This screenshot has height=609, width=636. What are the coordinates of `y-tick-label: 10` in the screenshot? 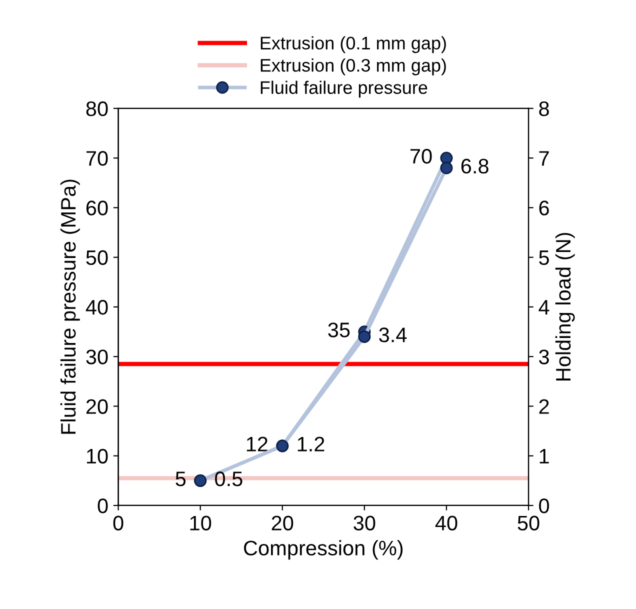 It's located at (97, 456).